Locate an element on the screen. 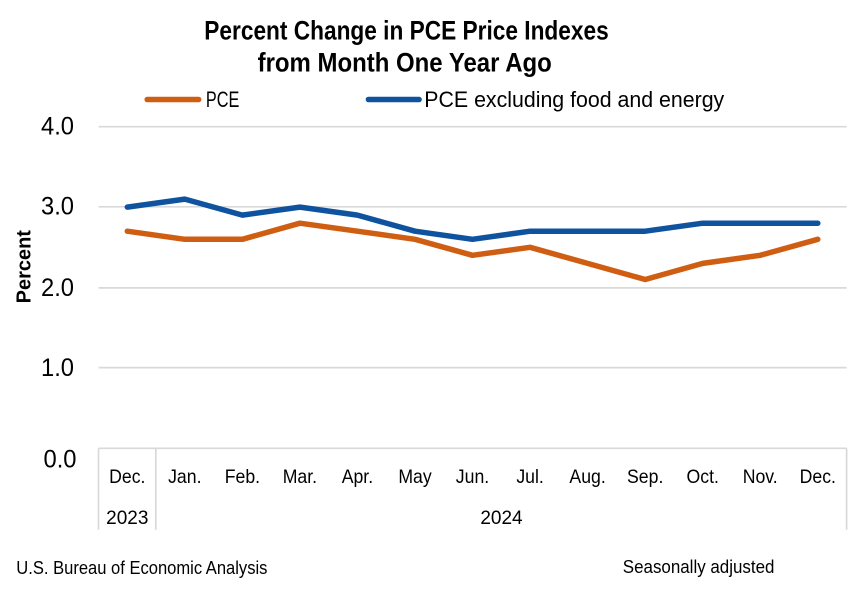 The image size is (865, 592). svg-text: Sep. is located at coordinates (645, 476).